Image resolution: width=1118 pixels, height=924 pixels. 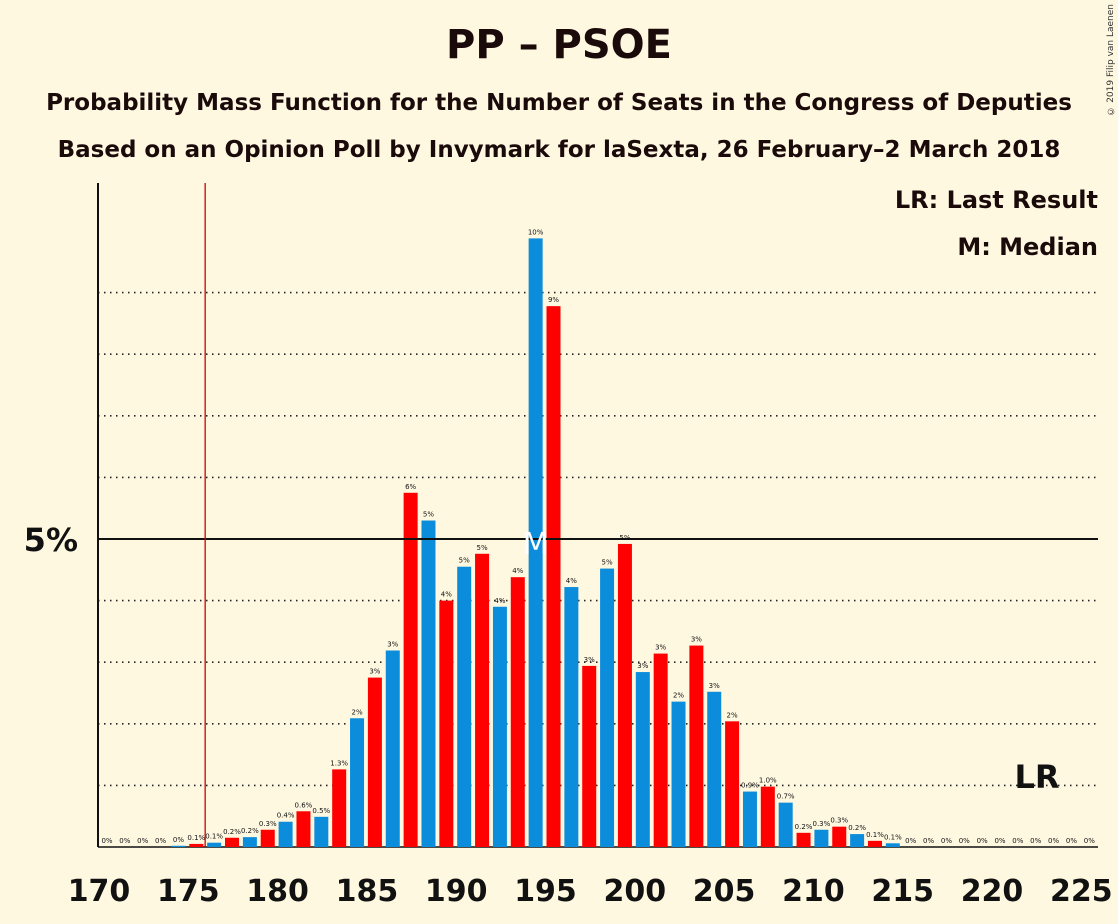 I want to click on bar-label-213: 0.1%, so click(x=875, y=835).